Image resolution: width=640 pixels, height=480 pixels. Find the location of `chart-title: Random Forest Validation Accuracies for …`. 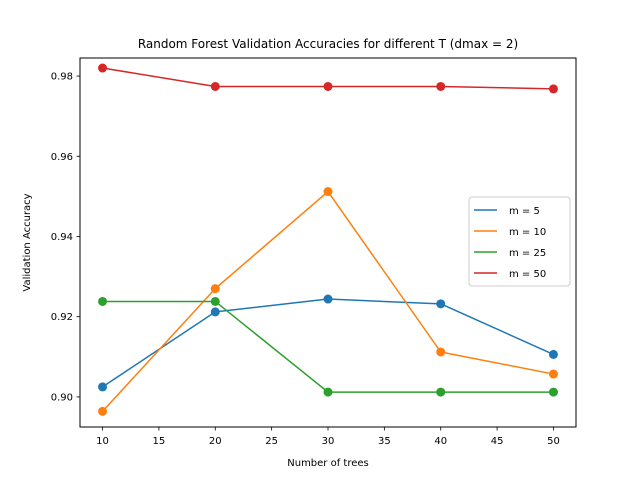

chart-title: Random Forest Validation Accuracies for … is located at coordinates (328, 44).